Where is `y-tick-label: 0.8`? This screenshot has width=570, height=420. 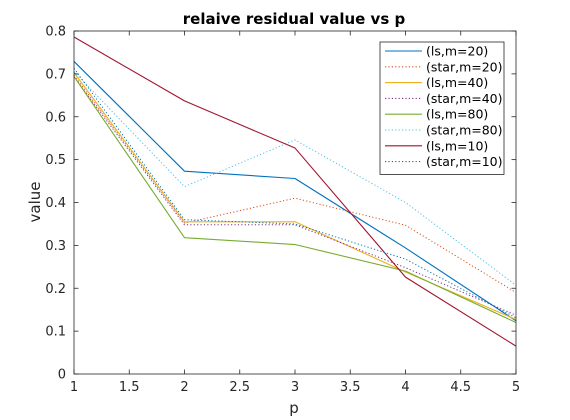
y-tick-label: 0.8 is located at coordinates (55, 32).